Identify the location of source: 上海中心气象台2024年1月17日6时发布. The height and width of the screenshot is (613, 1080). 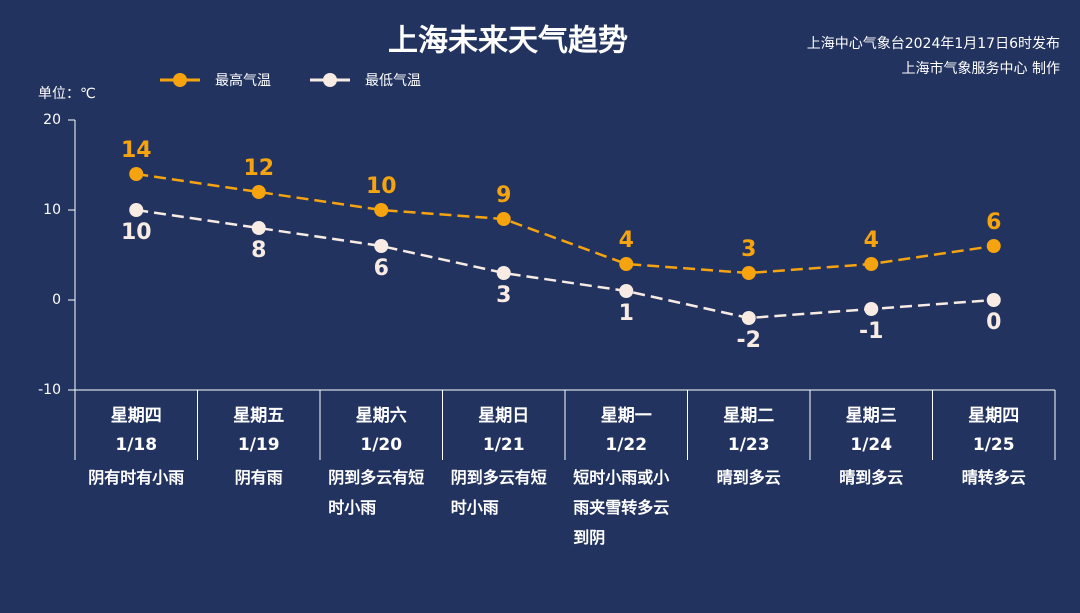
(933, 44).